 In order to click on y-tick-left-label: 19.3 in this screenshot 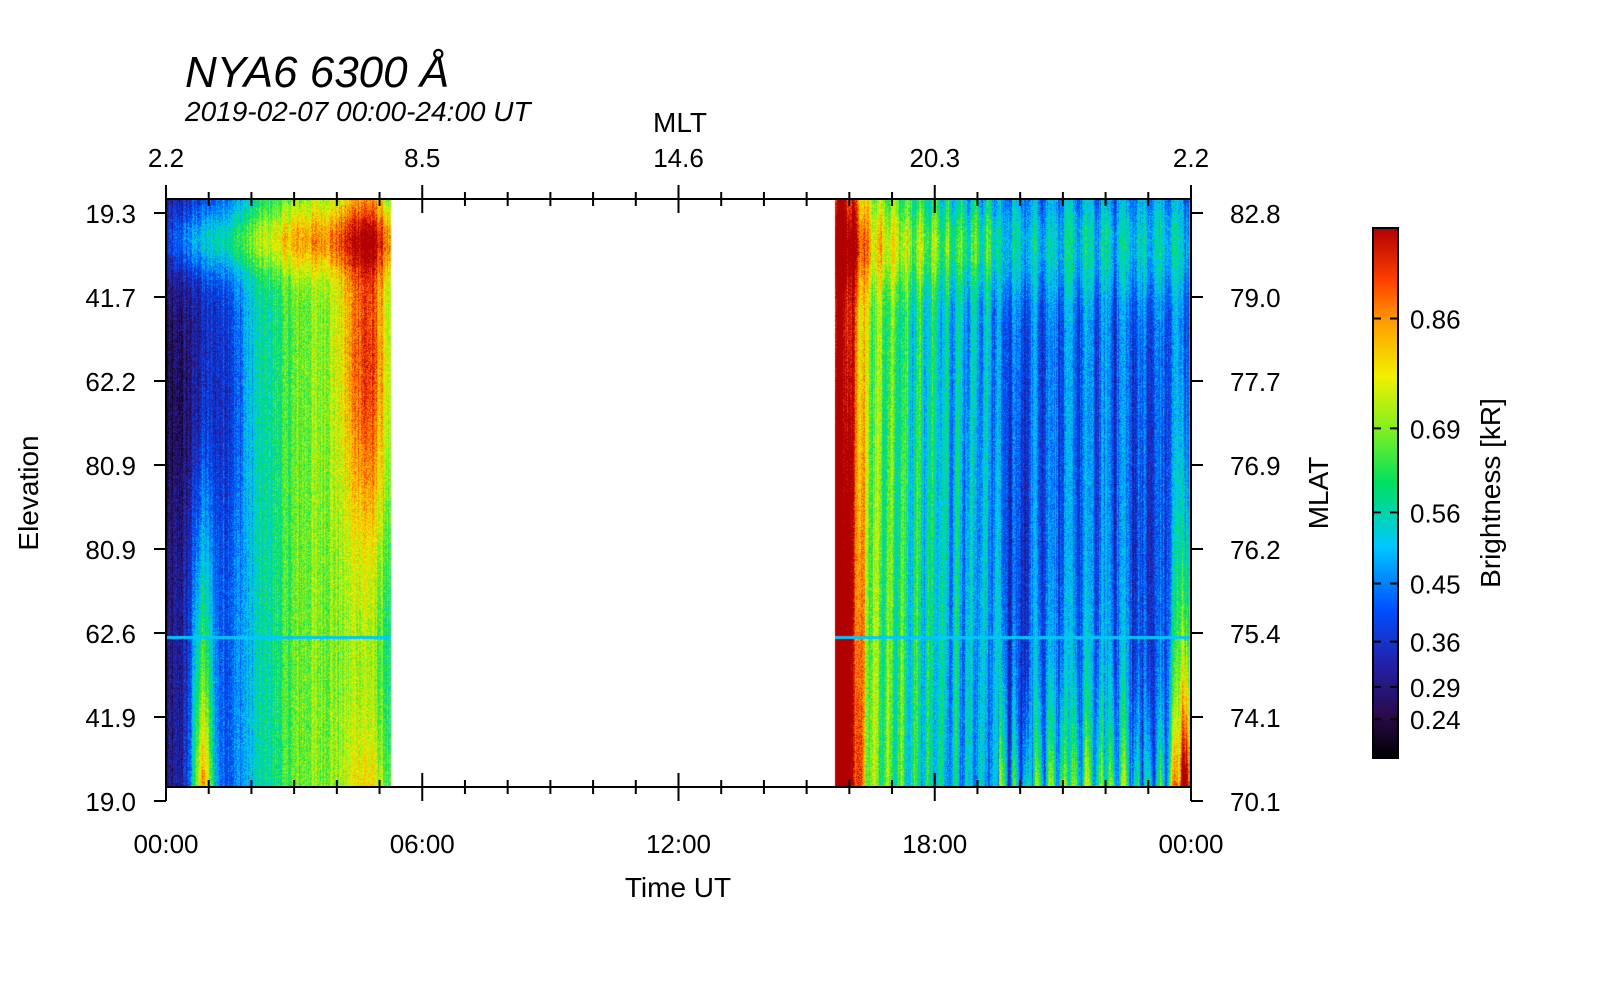, I will do `click(110, 214)`.